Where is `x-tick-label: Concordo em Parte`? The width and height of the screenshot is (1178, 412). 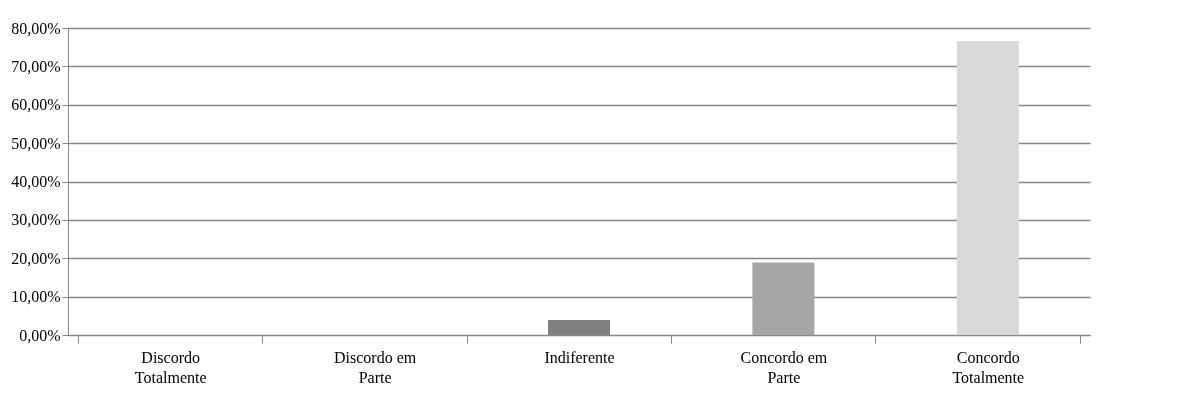 x-tick-label: Concordo em Parte is located at coordinates (784, 367).